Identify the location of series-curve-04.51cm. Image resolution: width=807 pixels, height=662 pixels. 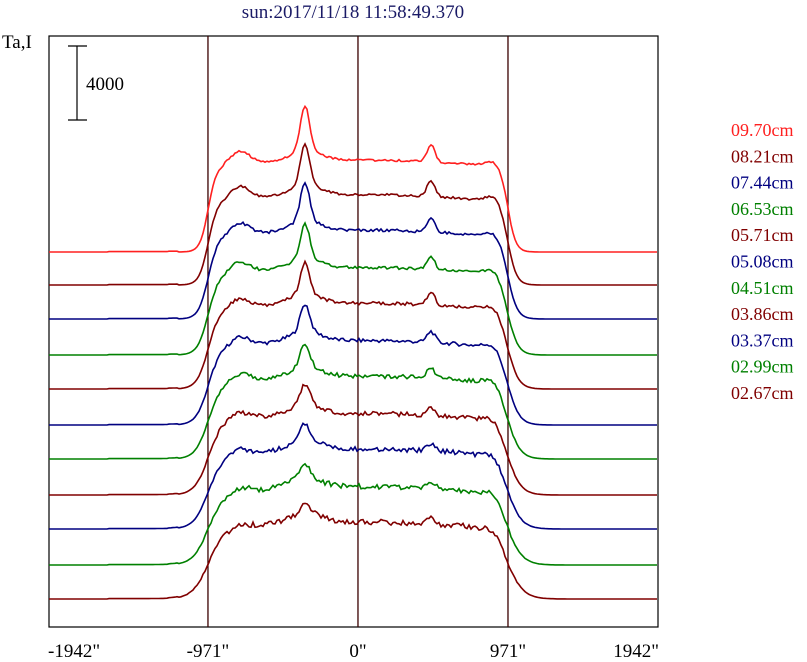
(353, 401).